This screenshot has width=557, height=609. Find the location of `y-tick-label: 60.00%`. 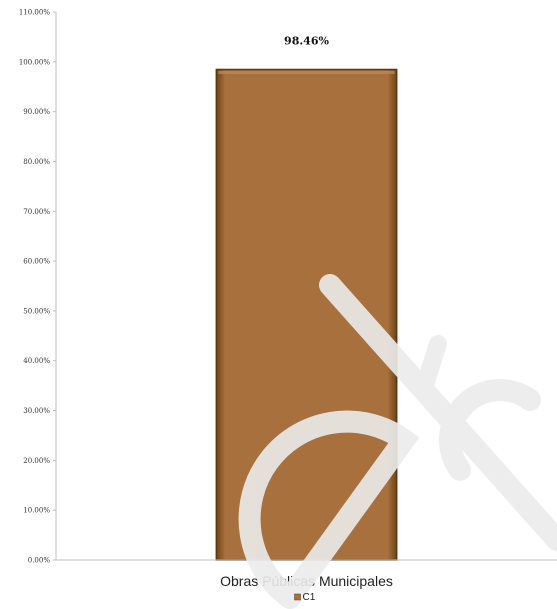

y-tick-label: 60.00% is located at coordinates (36, 262).